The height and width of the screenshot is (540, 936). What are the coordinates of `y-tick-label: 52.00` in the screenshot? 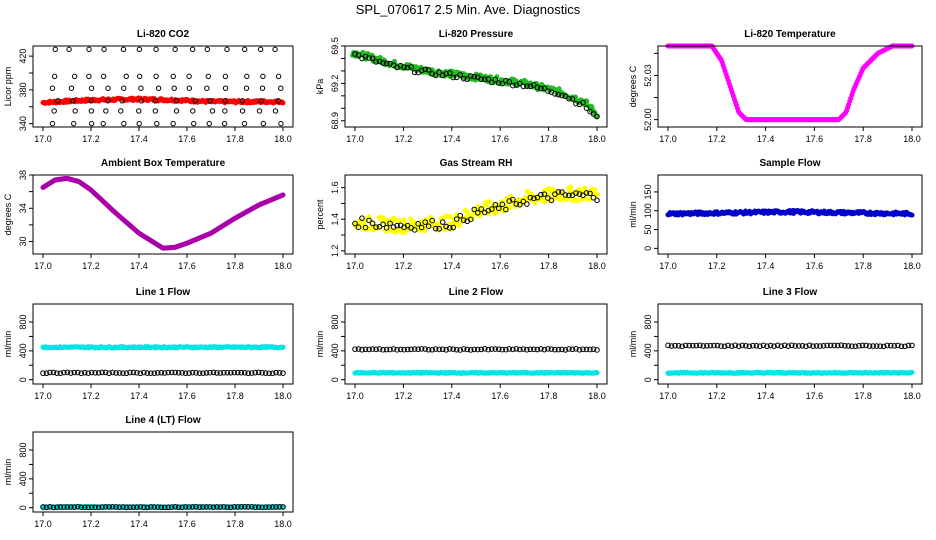 It's located at (648, 119).